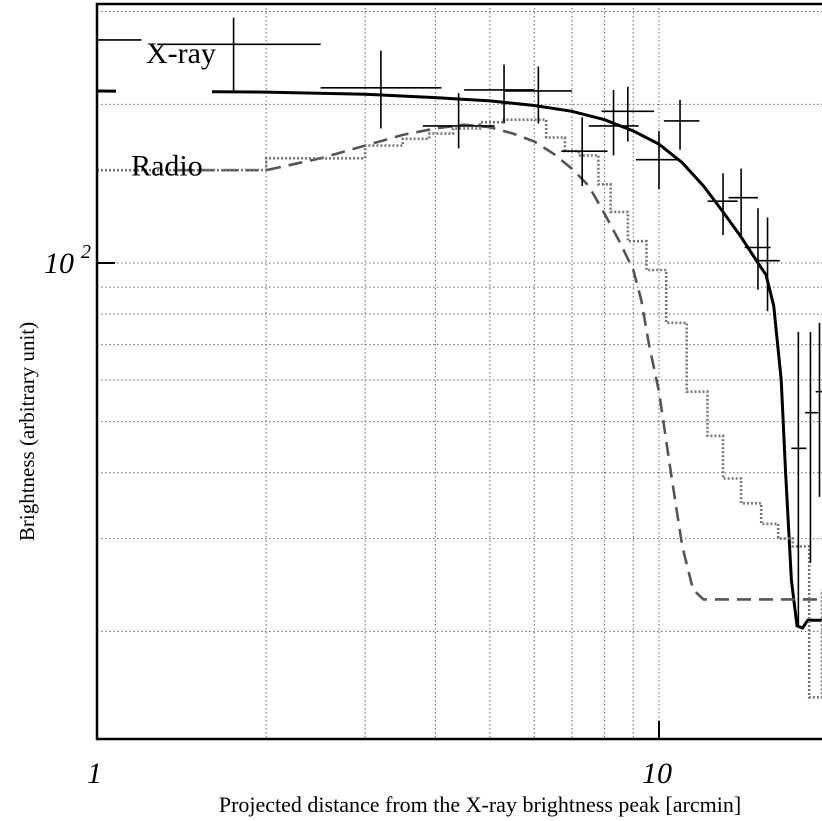 This screenshot has width=822, height=821. I want to click on radio-label-bg, so click(159, 219).